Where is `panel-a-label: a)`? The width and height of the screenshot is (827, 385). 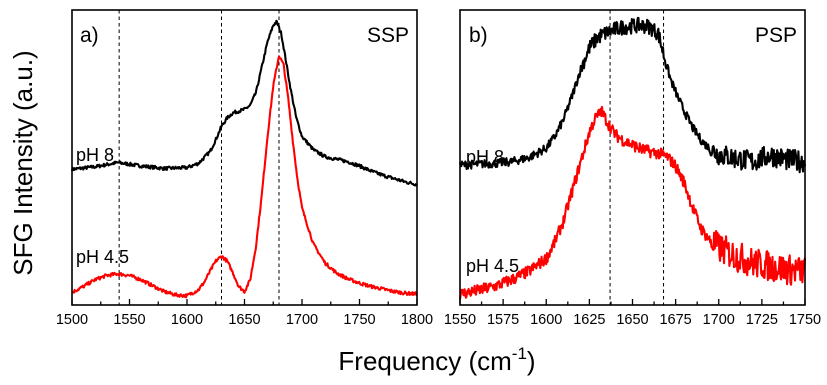
panel-a-label: a) is located at coordinates (89, 35).